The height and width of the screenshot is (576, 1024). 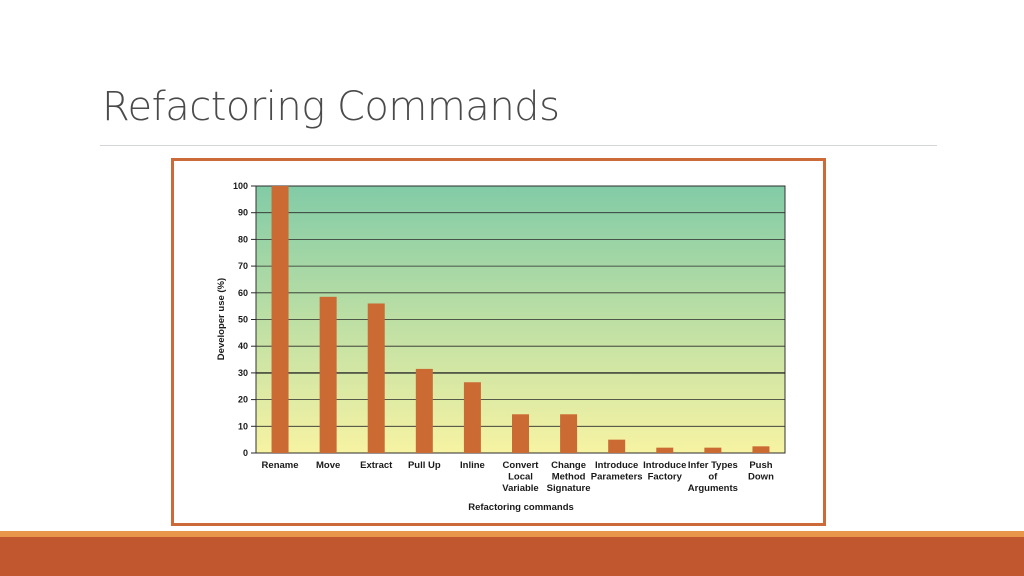 I want to click on x-category-label: Push Down, so click(x=761, y=471).